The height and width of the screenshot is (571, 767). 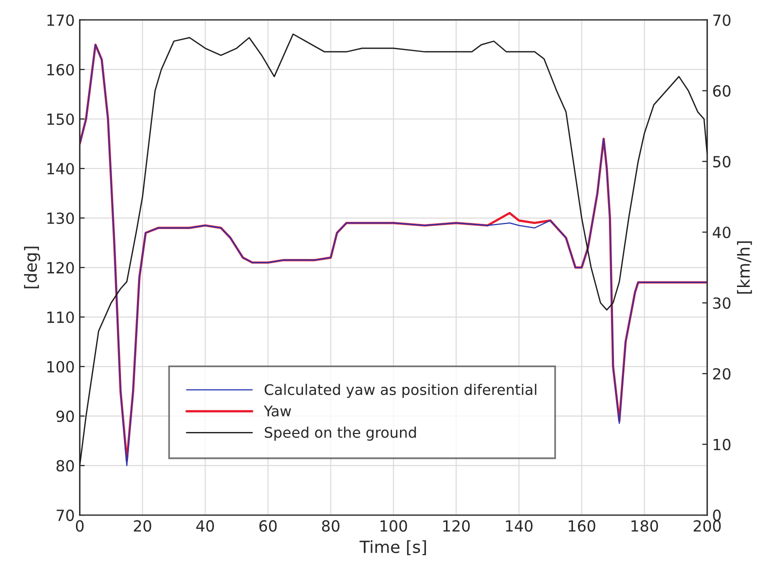 What do you see at coordinates (331, 526) in the screenshot?
I see `x-tick-label: 80` at bounding box center [331, 526].